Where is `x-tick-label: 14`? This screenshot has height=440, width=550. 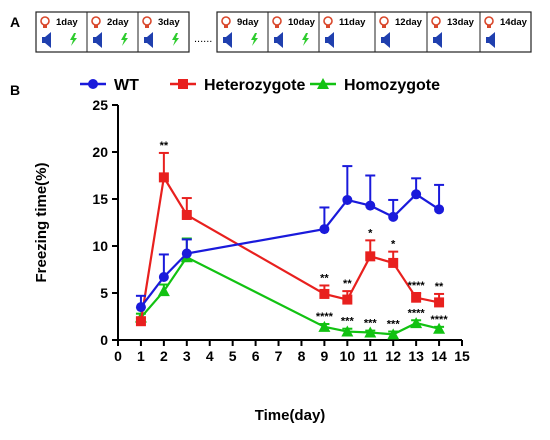
x-tick-label: 14 is located at coordinates (439, 356).